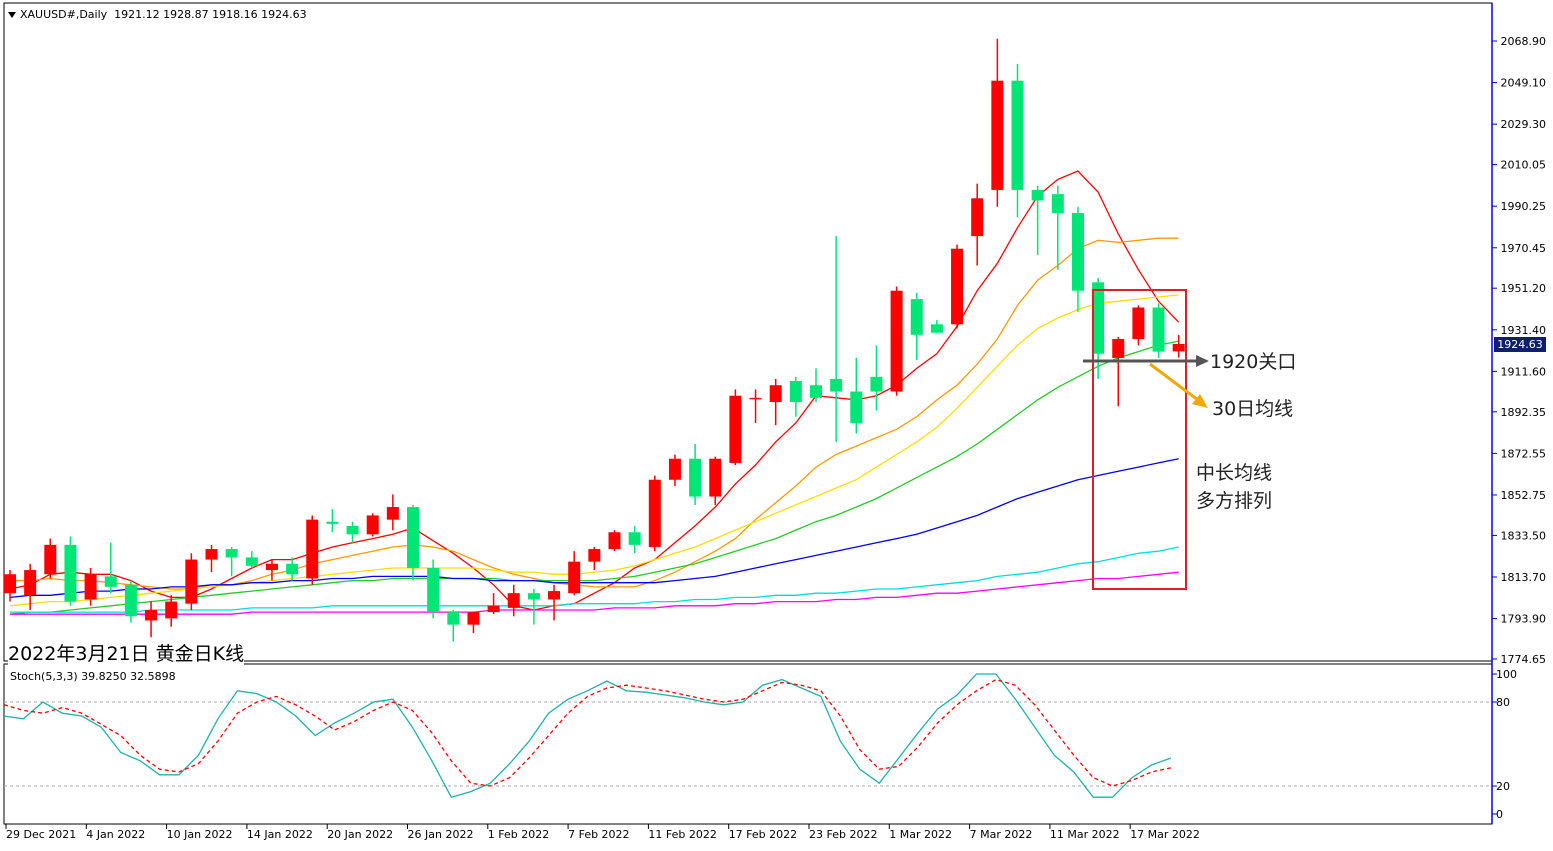 The height and width of the screenshot is (851, 1553). Describe the element at coordinates (1524, 453) in the screenshot. I see `price-tick-label: 1872.55` at that location.